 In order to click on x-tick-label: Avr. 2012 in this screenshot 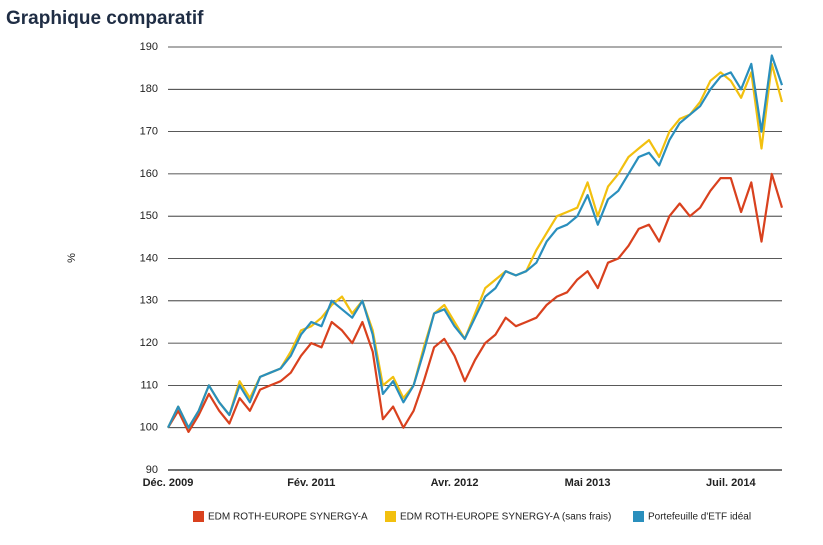, I will do `click(455, 483)`.